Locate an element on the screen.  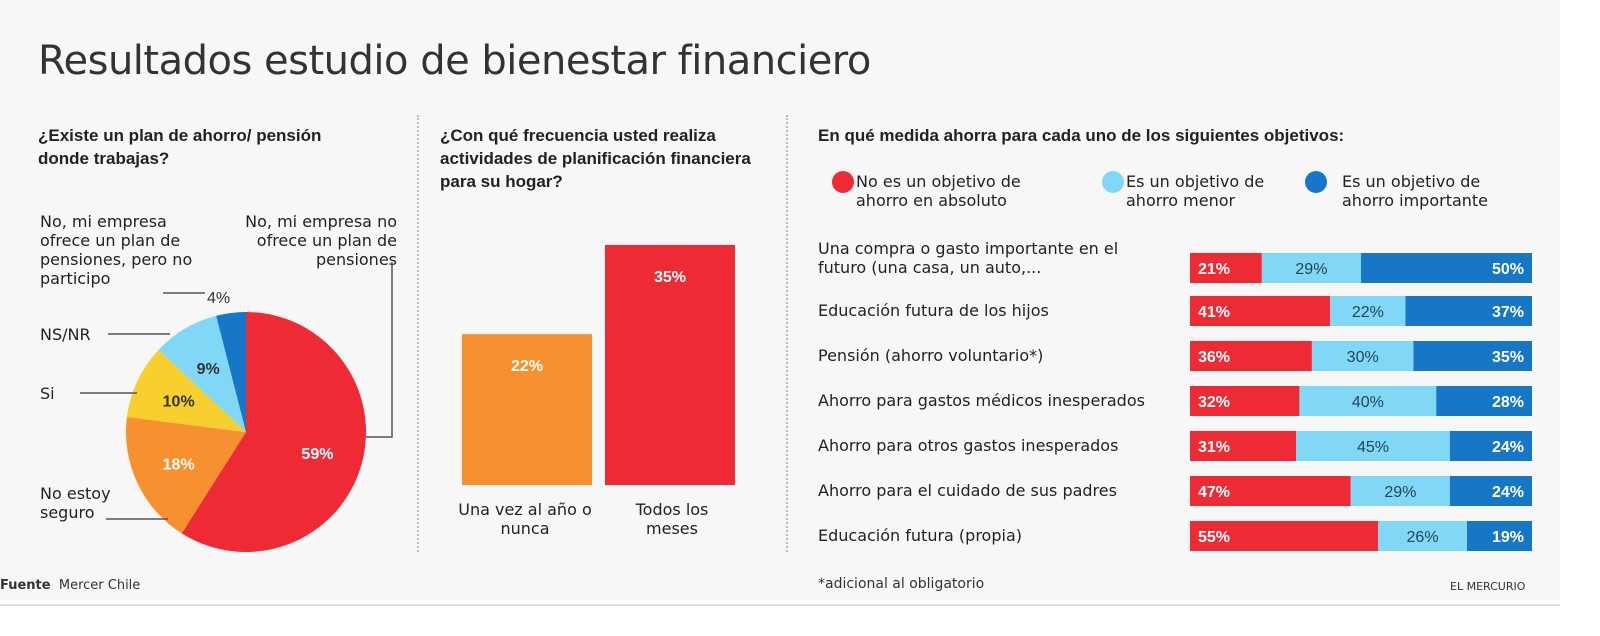
stacked-data-label: 36% is located at coordinates (1214, 357).